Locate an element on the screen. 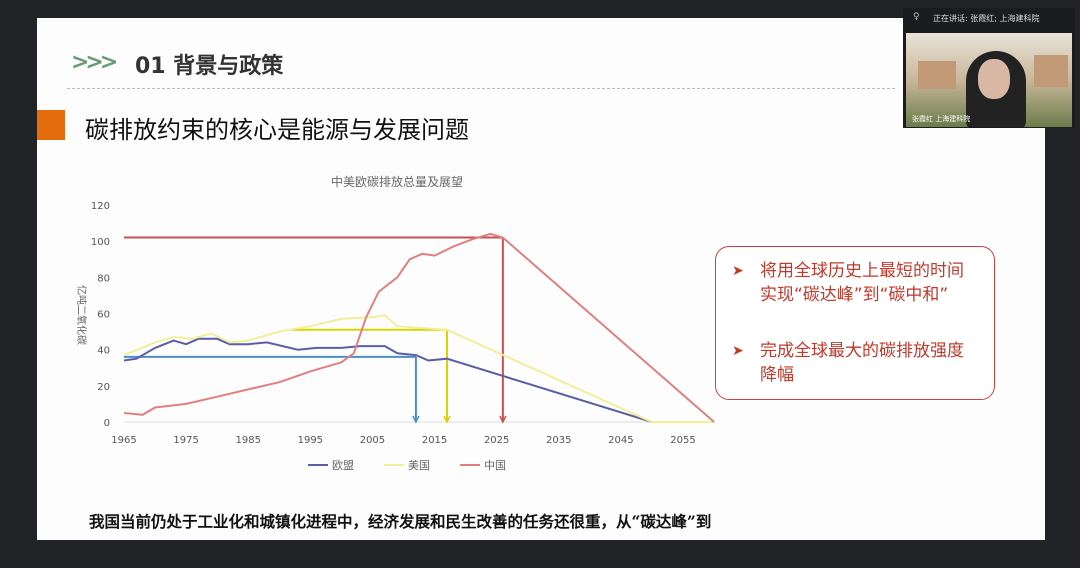 The height and width of the screenshot is (568, 1080). slide-title: 碳排放约束的核心是能源与发展问题 is located at coordinates (277, 130).